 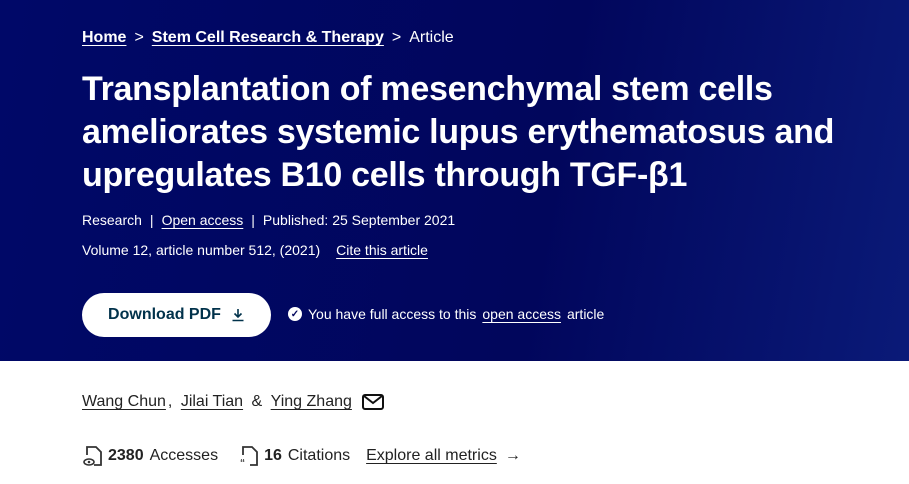 What do you see at coordinates (104, 37) in the screenshot?
I see `breadcrumb-home: Home` at bounding box center [104, 37].